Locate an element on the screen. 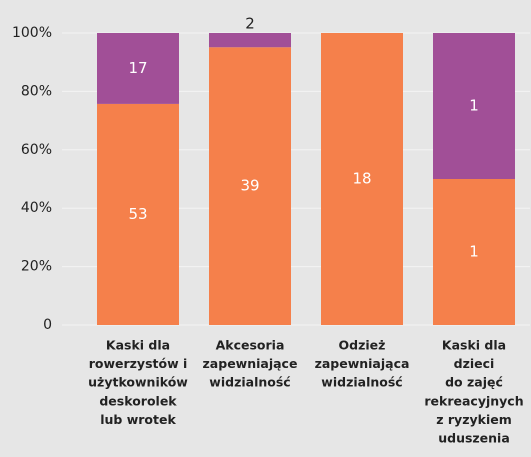 Image resolution: width=531 pixels, height=457 pixels. x-tick-label: rekreacyjnych is located at coordinates (473, 400).